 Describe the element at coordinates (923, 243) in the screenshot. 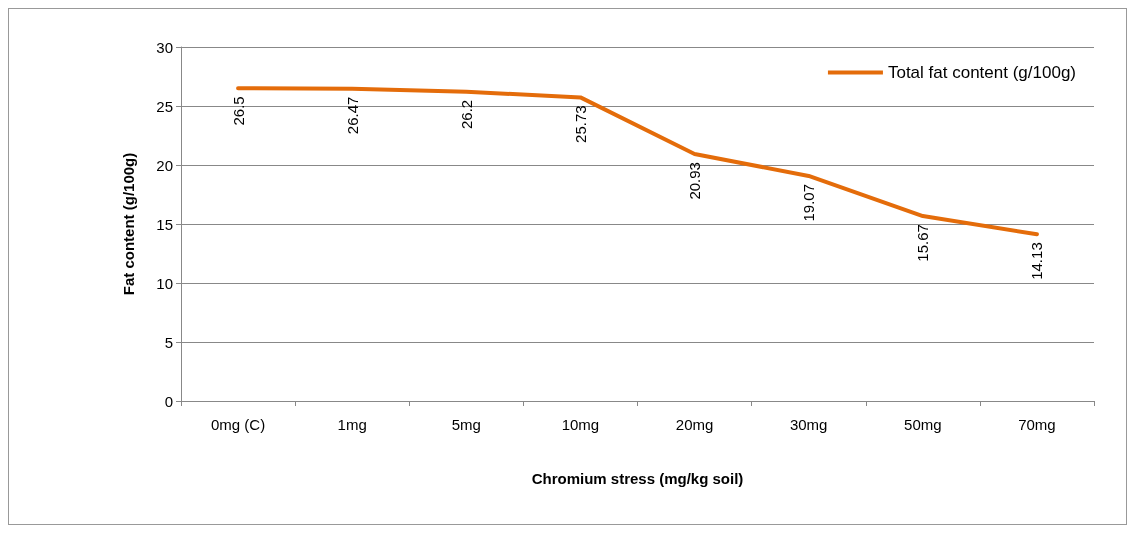

I see `data-label: 15.67` at that location.